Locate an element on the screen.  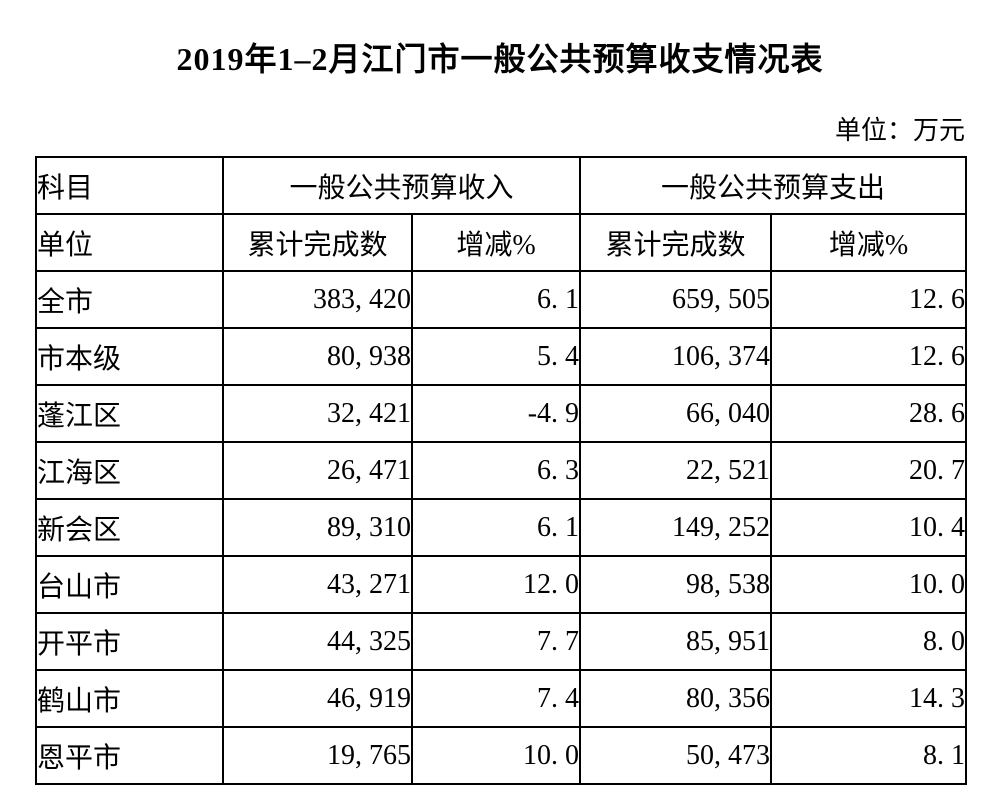
row-unit-label: 全市 is located at coordinates (129, 299).